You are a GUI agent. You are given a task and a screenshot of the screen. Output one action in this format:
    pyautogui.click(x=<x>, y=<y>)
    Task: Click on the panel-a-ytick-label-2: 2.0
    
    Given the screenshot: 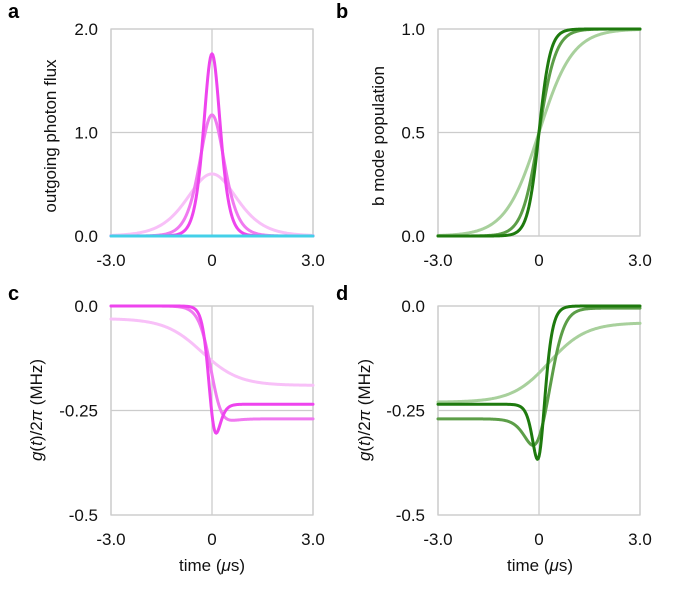 What is the action you would take?
    pyautogui.click(x=86, y=29)
    